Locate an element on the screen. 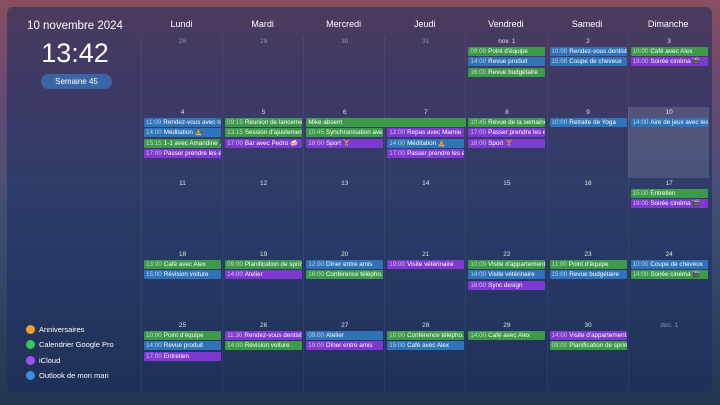  event: 14:00 Soirée cinéma 🎬 is located at coordinates (669, 274).